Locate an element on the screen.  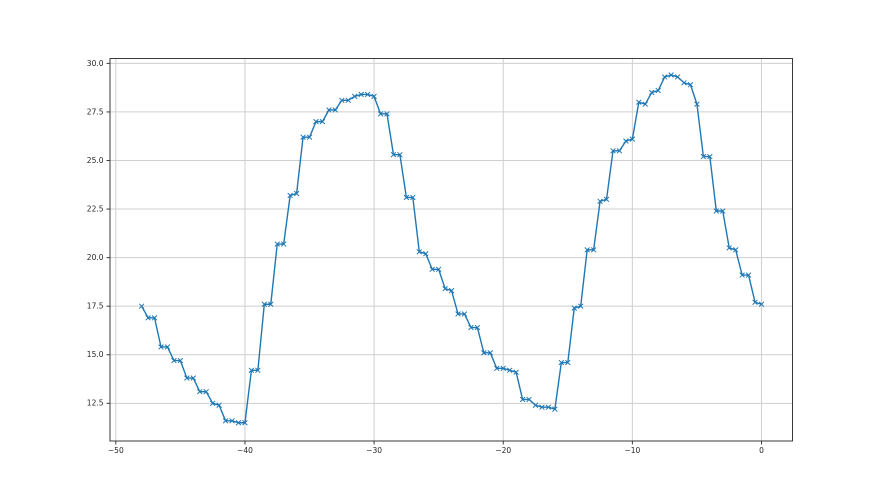
x-tick-label: −20 is located at coordinates (503, 450).